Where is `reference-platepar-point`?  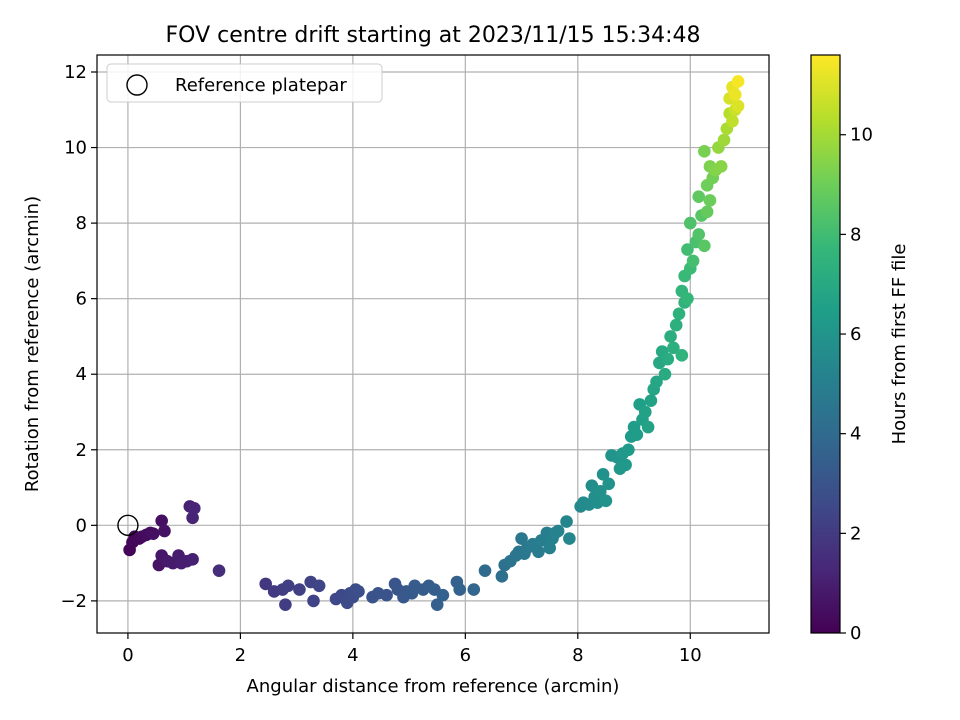 reference-platepar-point is located at coordinates (128, 525).